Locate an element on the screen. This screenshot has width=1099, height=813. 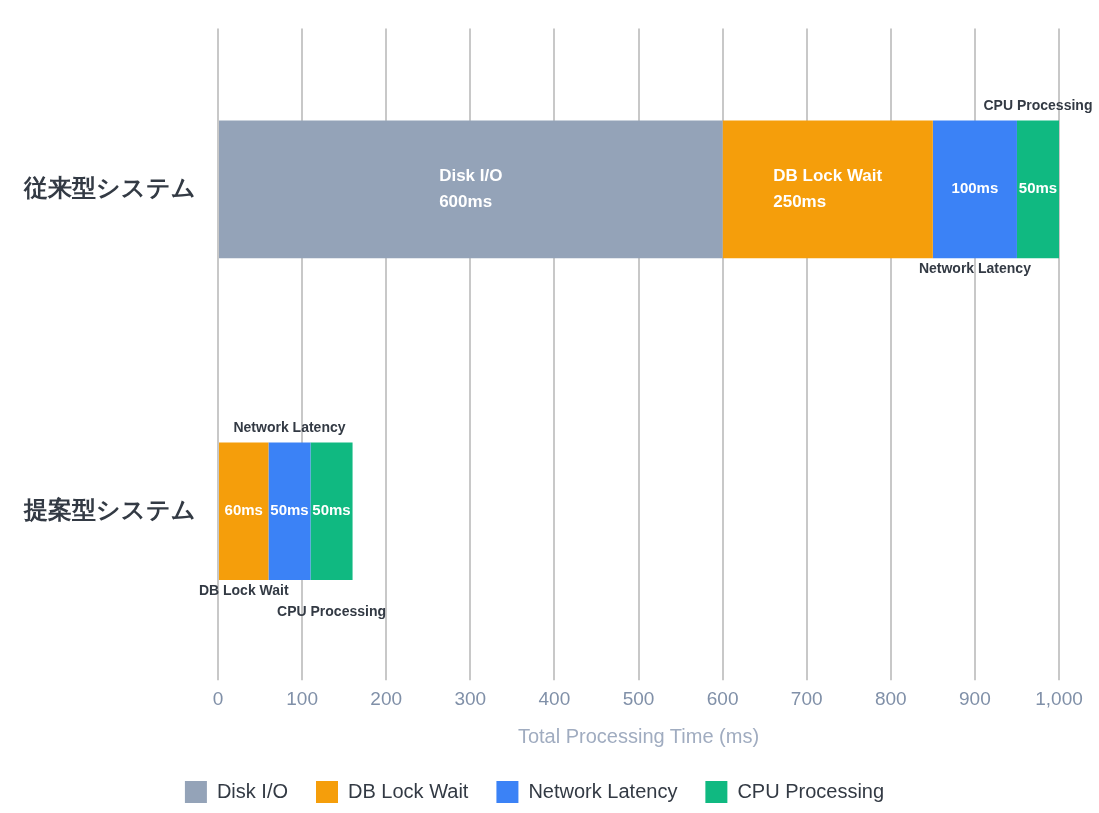
legend-label: Network Latency is located at coordinates (603, 790).